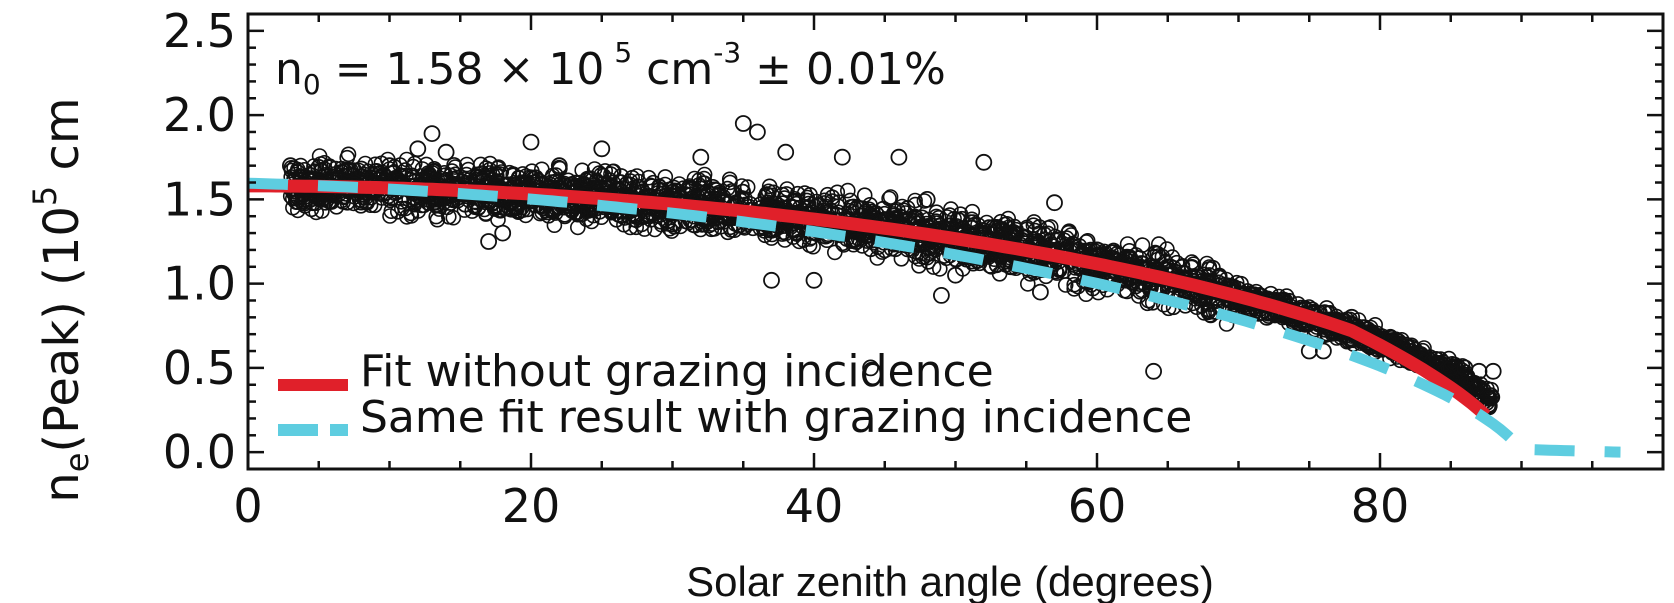  What do you see at coordinates (199, 199) in the screenshot?
I see `y-tick-label: 1.5` at bounding box center [199, 199].